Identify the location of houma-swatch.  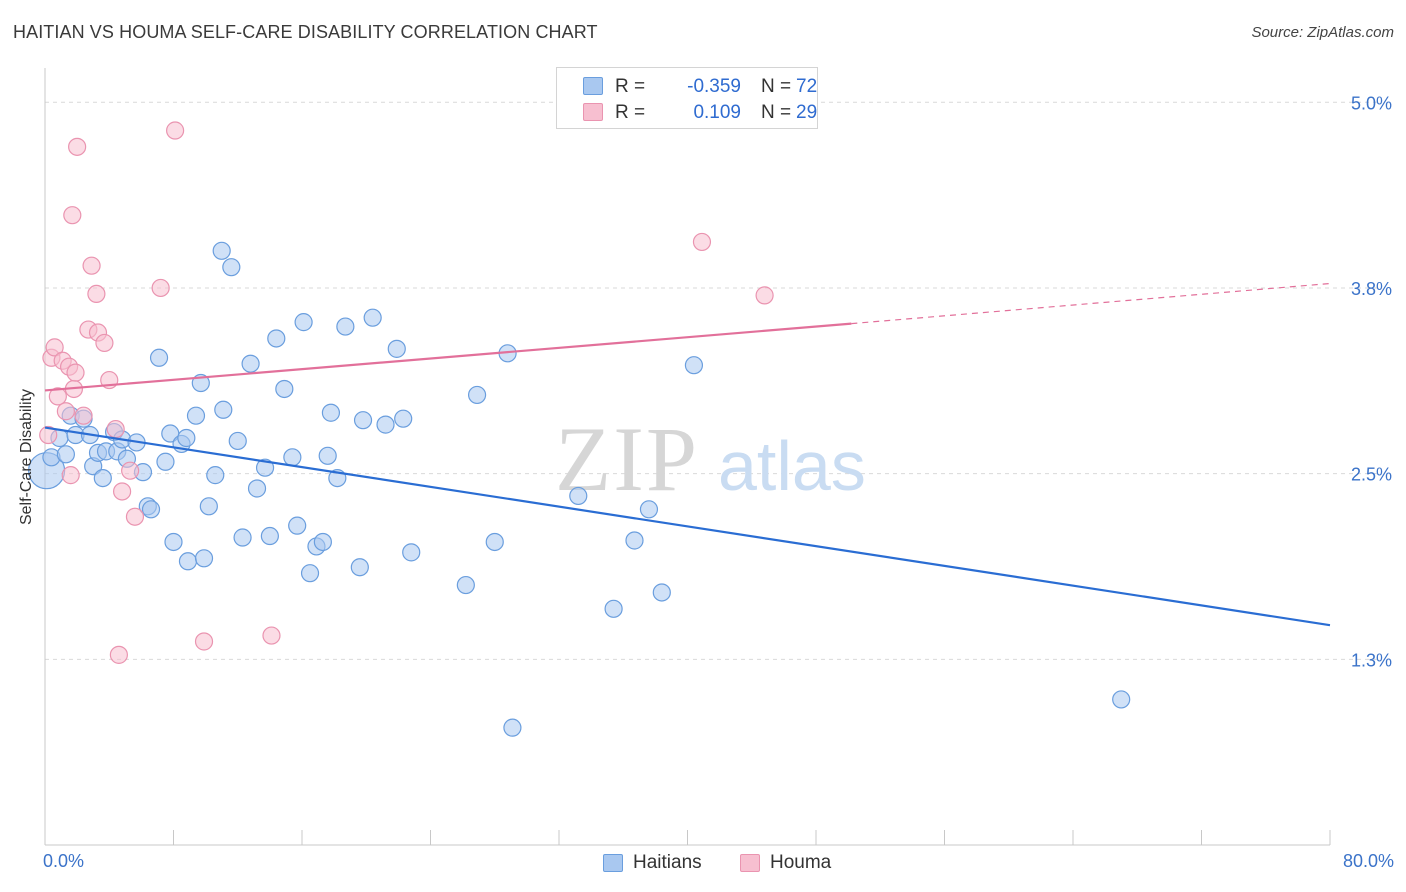
(593, 112).